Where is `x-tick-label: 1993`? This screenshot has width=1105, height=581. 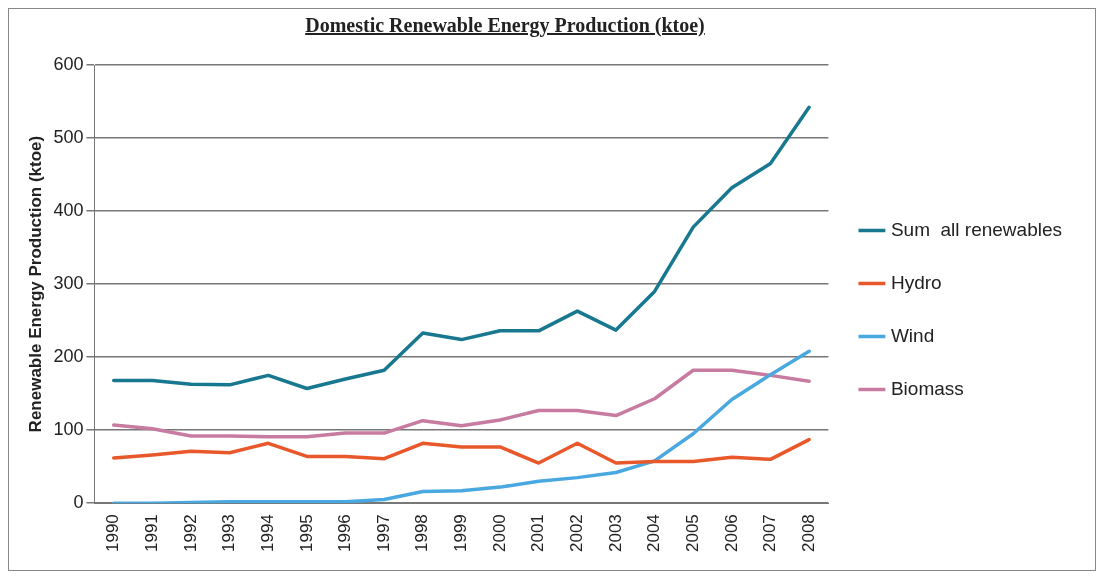 x-tick-label: 1993 is located at coordinates (229, 533).